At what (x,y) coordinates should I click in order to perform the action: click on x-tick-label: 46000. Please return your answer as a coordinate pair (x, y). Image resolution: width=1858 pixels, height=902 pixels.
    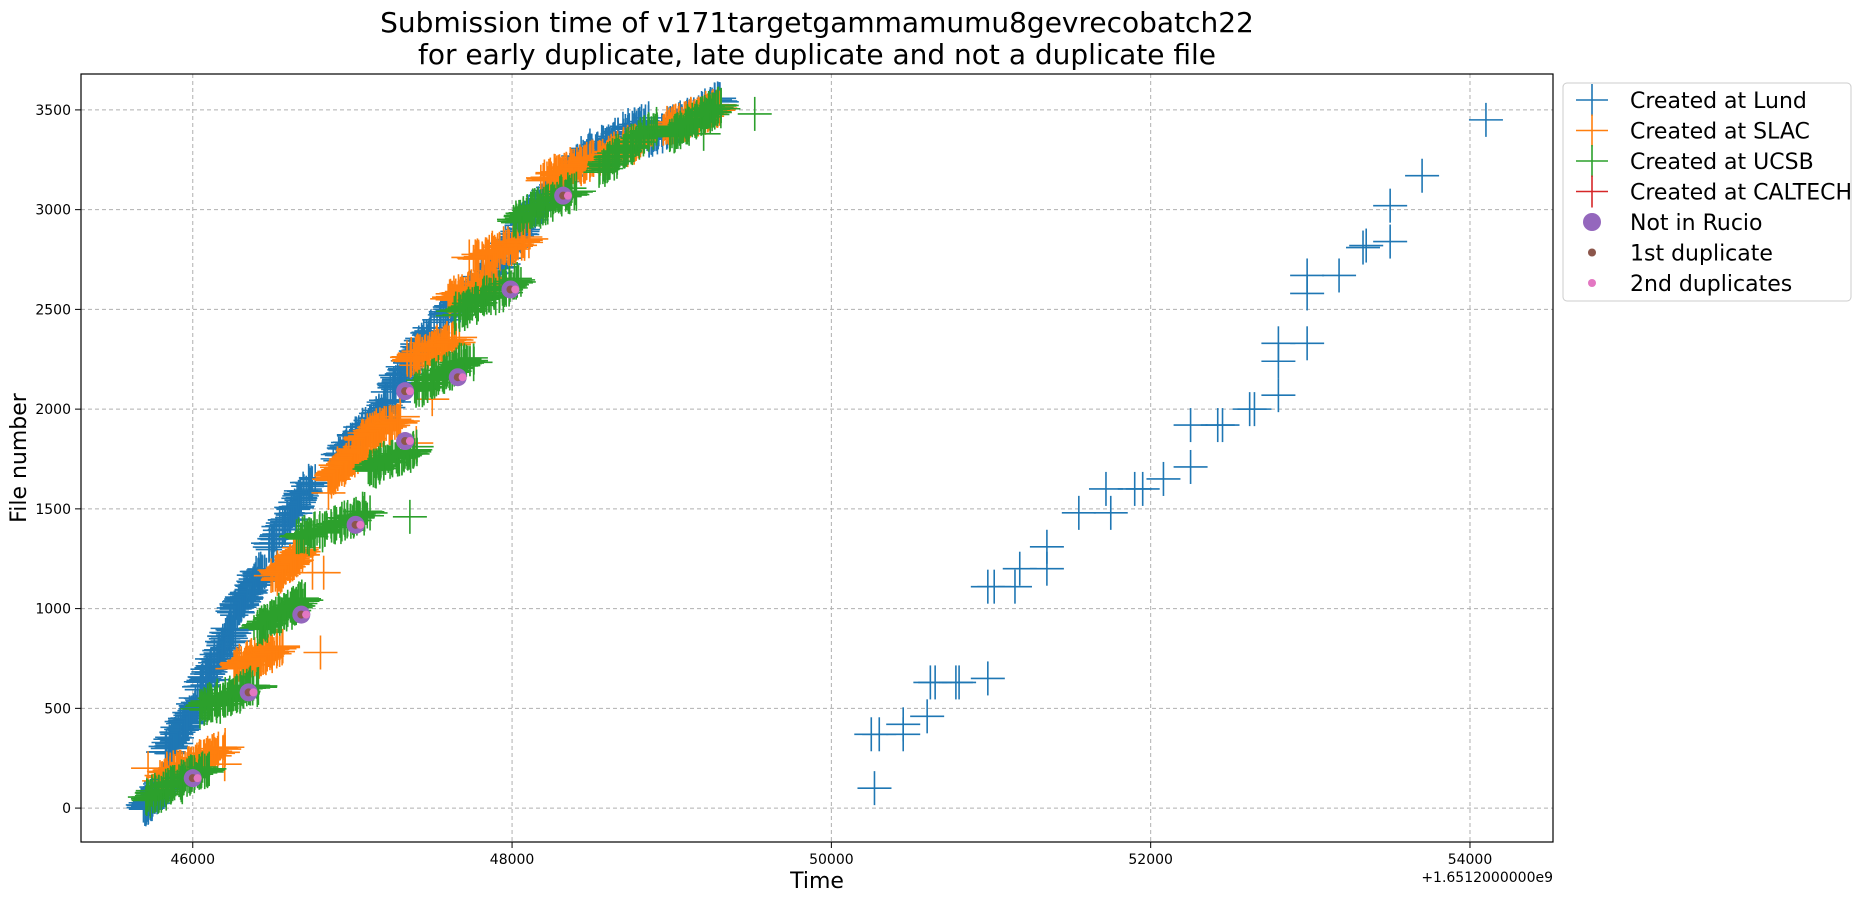
    Looking at the image, I should click on (192, 860).